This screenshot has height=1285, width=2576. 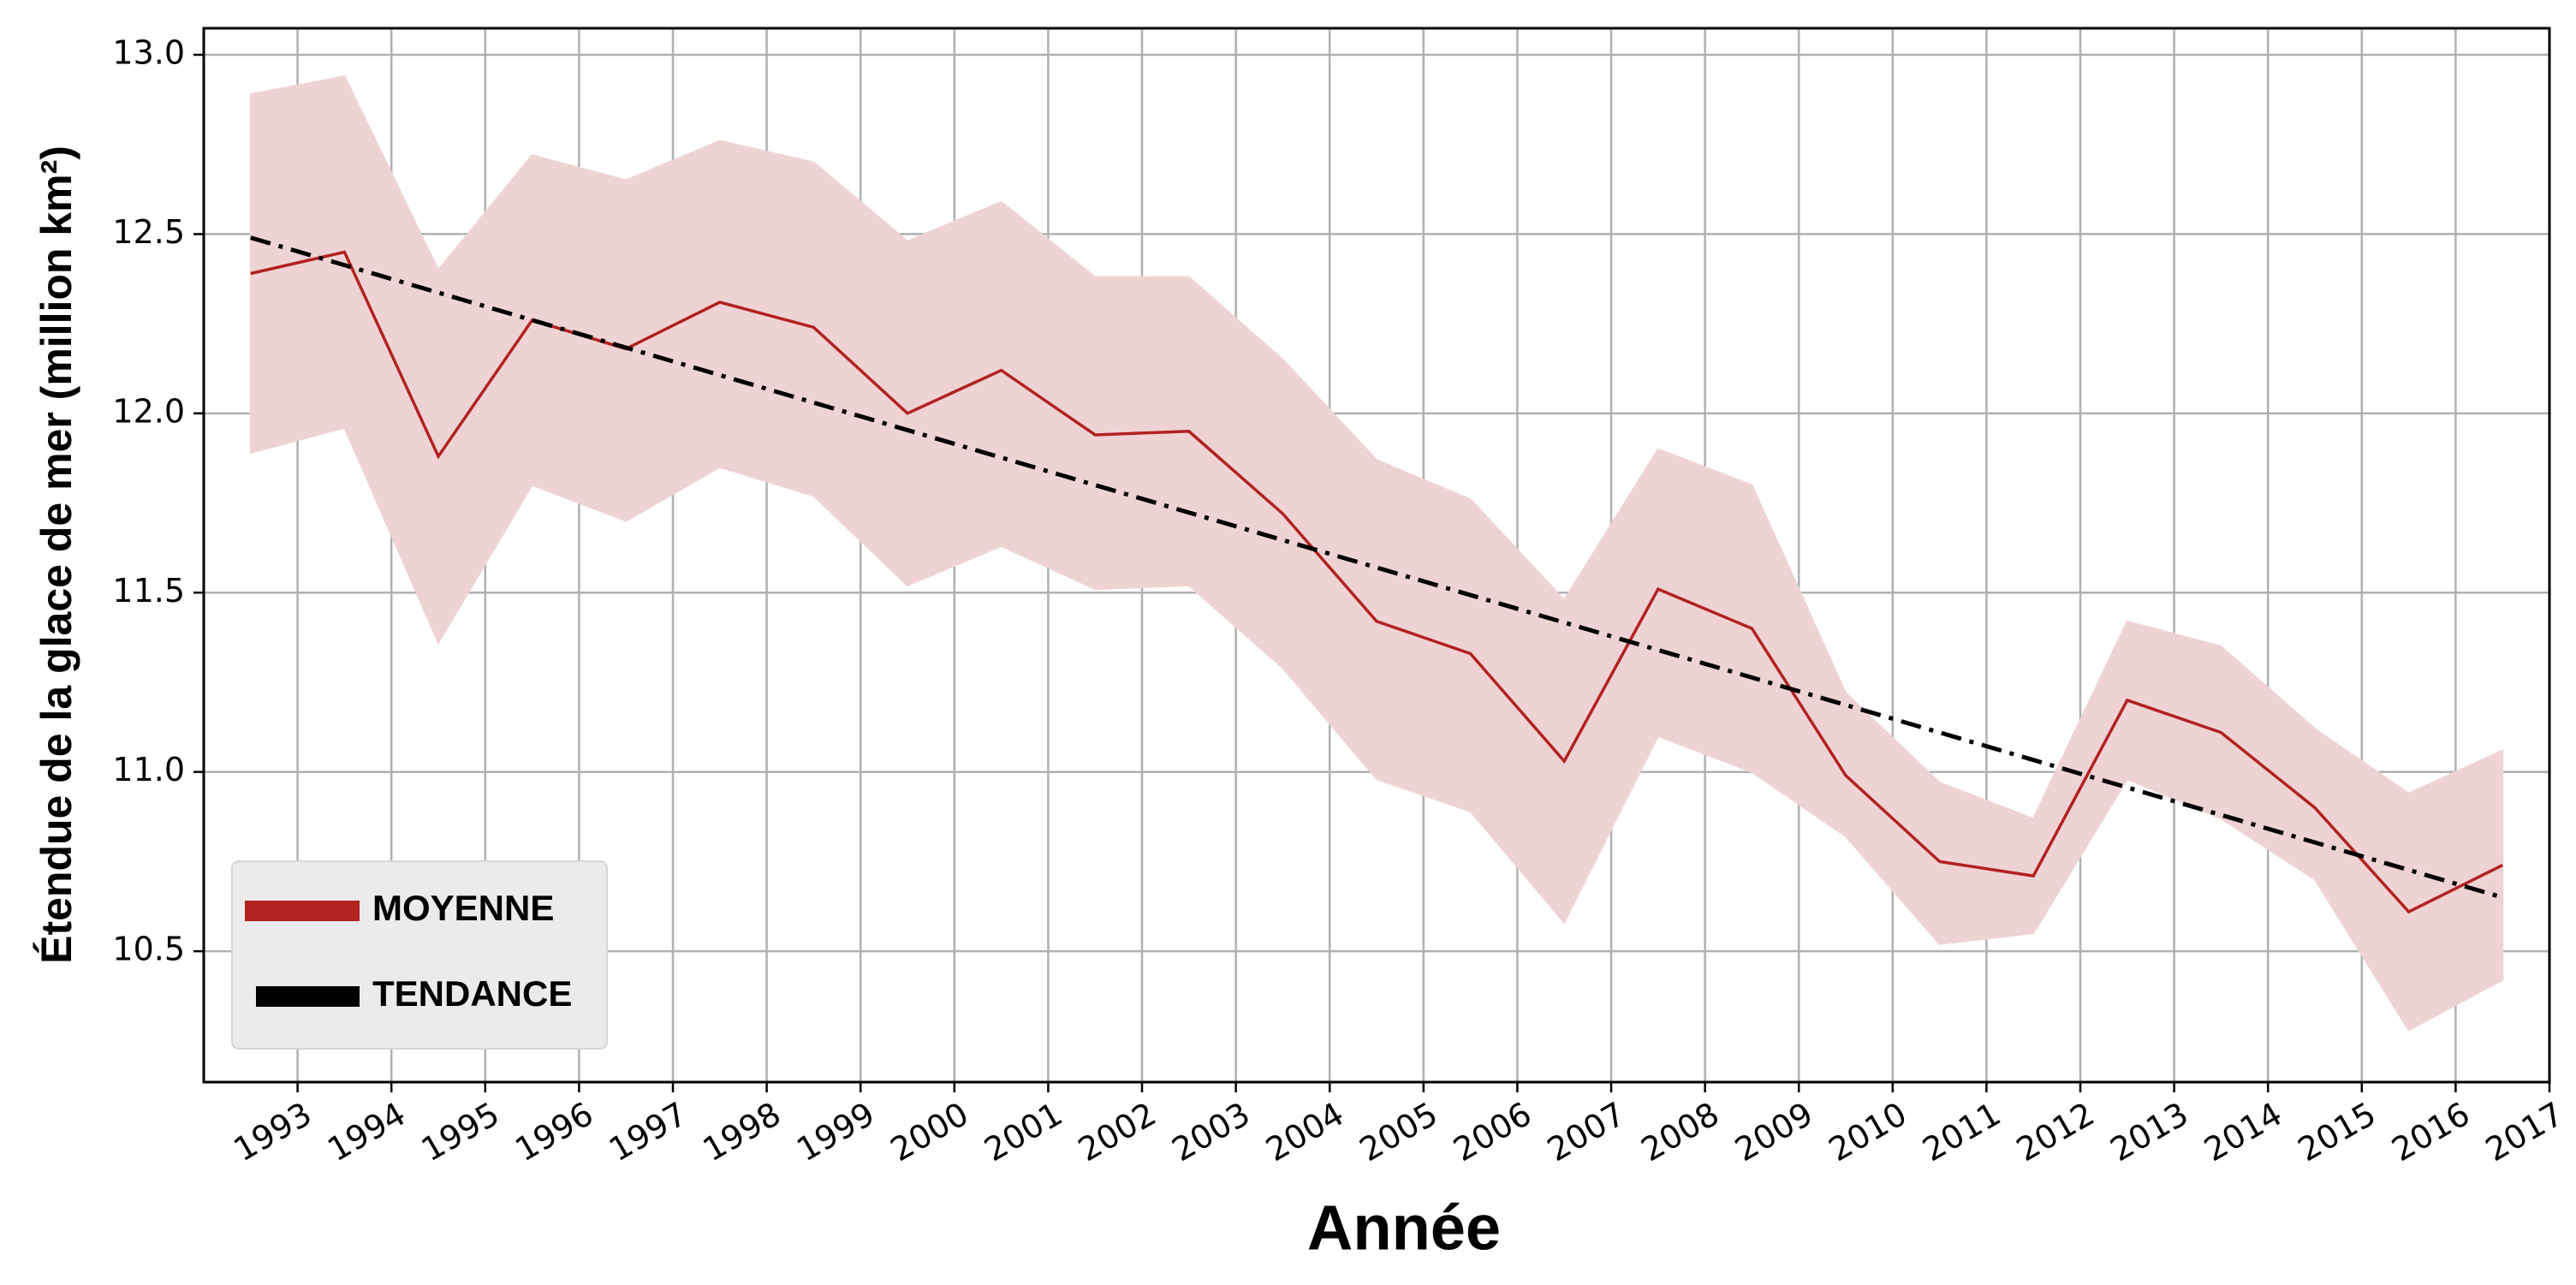 I want to click on x-tick-label: 1999, so click(x=835, y=1132).